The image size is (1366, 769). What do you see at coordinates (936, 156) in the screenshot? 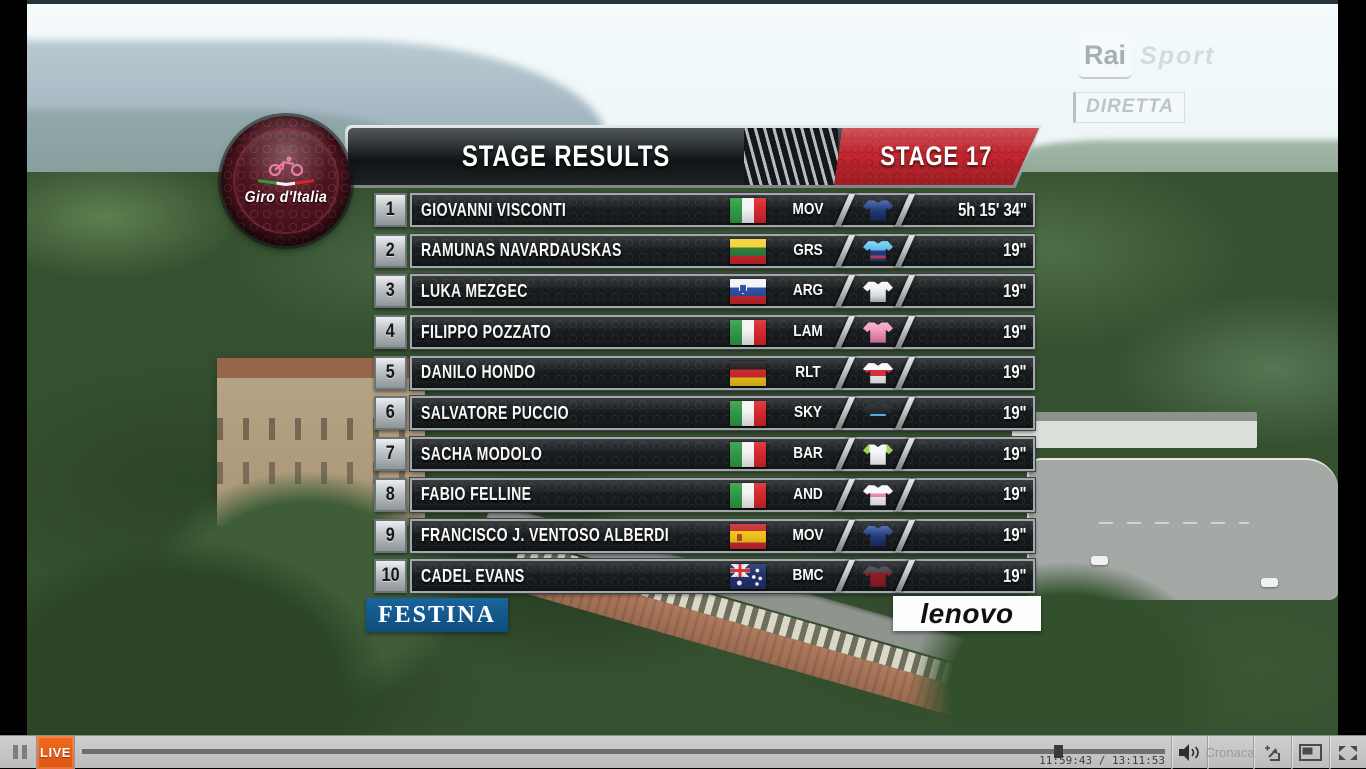
I see `stage-label: STAGE 17` at bounding box center [936, 156].